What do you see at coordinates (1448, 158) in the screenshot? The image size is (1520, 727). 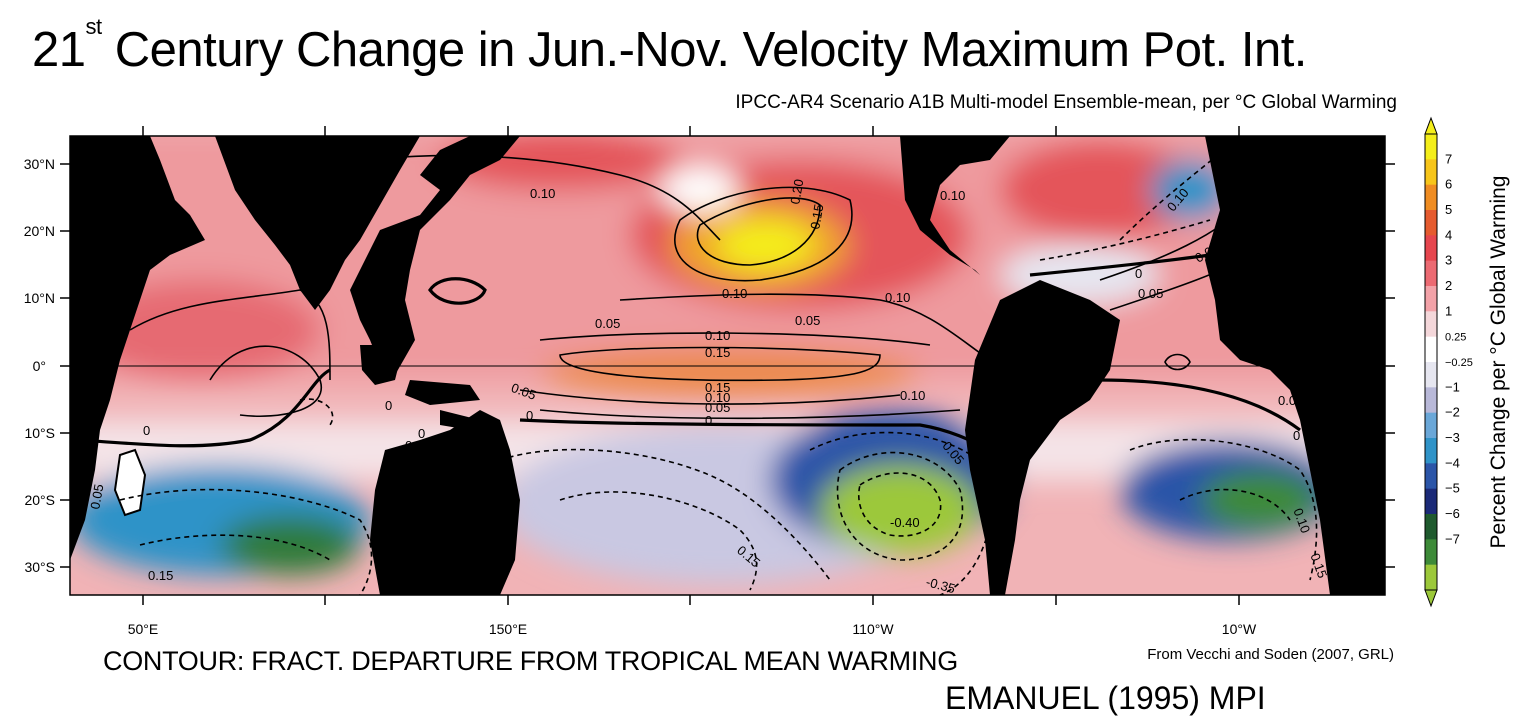 I see `colorbar-tick-label: 7` at bounding box center [1448, 158].